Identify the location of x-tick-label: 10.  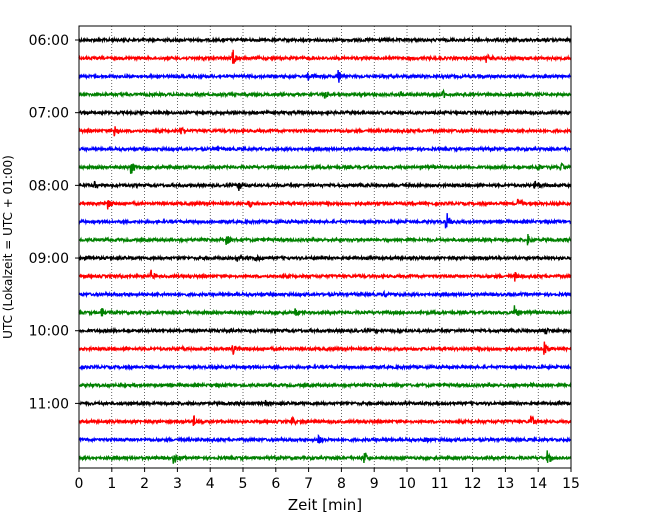
(407, 484).